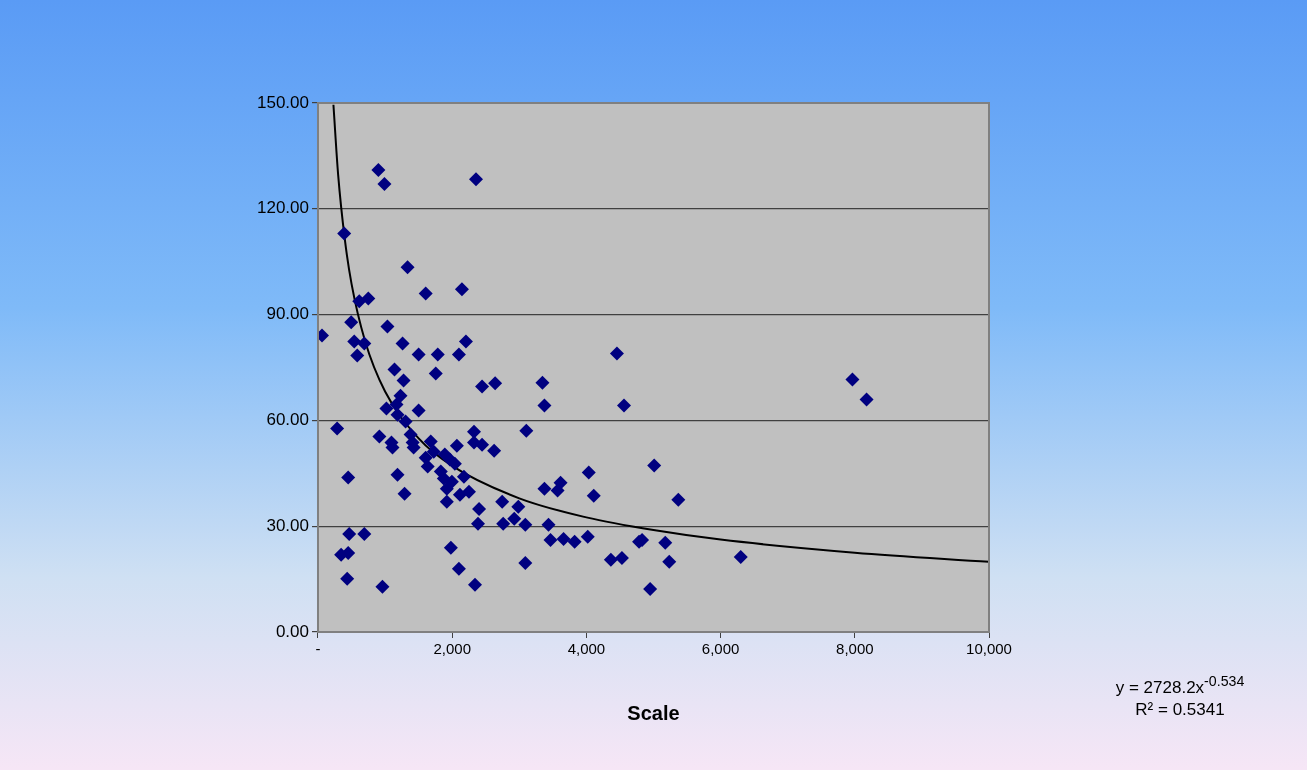  I want to click on x-tick-label: 8,000, so click(855, 649).